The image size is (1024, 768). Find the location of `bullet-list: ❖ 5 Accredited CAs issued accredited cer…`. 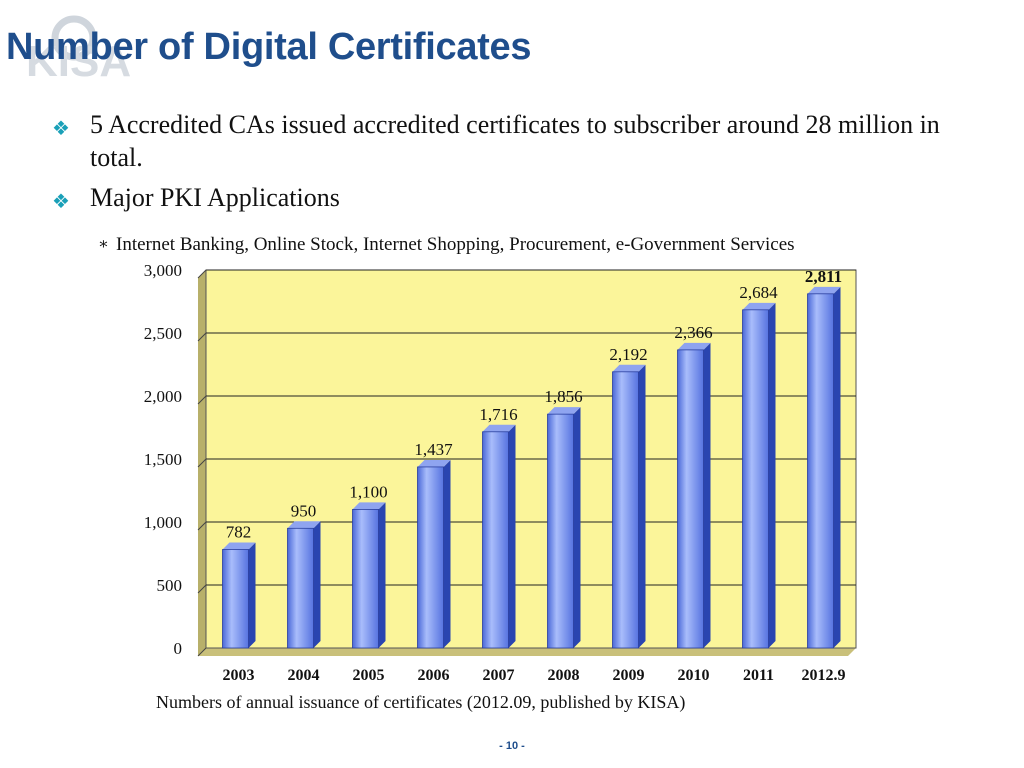

bullet-list: ❖ 5 Accredited CAs issued accredited cer… is located at coordinates (512, 164).